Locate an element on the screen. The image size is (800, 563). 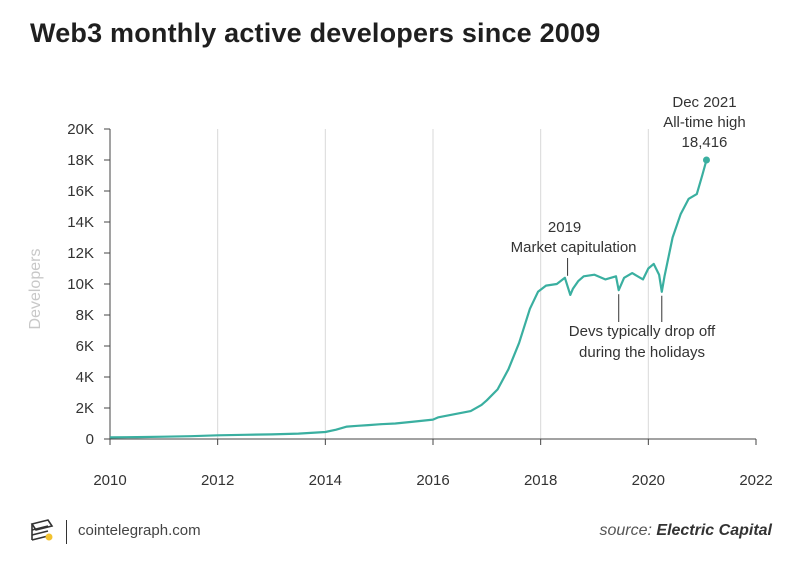
y-tick-label: 16K is located at coordinates (80, 191).